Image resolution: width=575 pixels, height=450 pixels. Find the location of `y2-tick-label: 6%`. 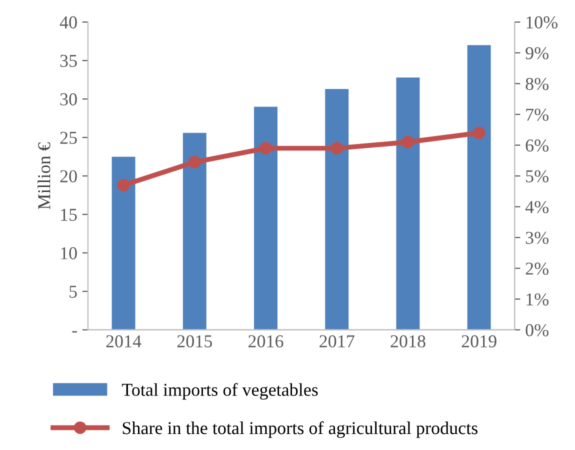

y2-tick-label: 6% is located at coordinates (537, 145).